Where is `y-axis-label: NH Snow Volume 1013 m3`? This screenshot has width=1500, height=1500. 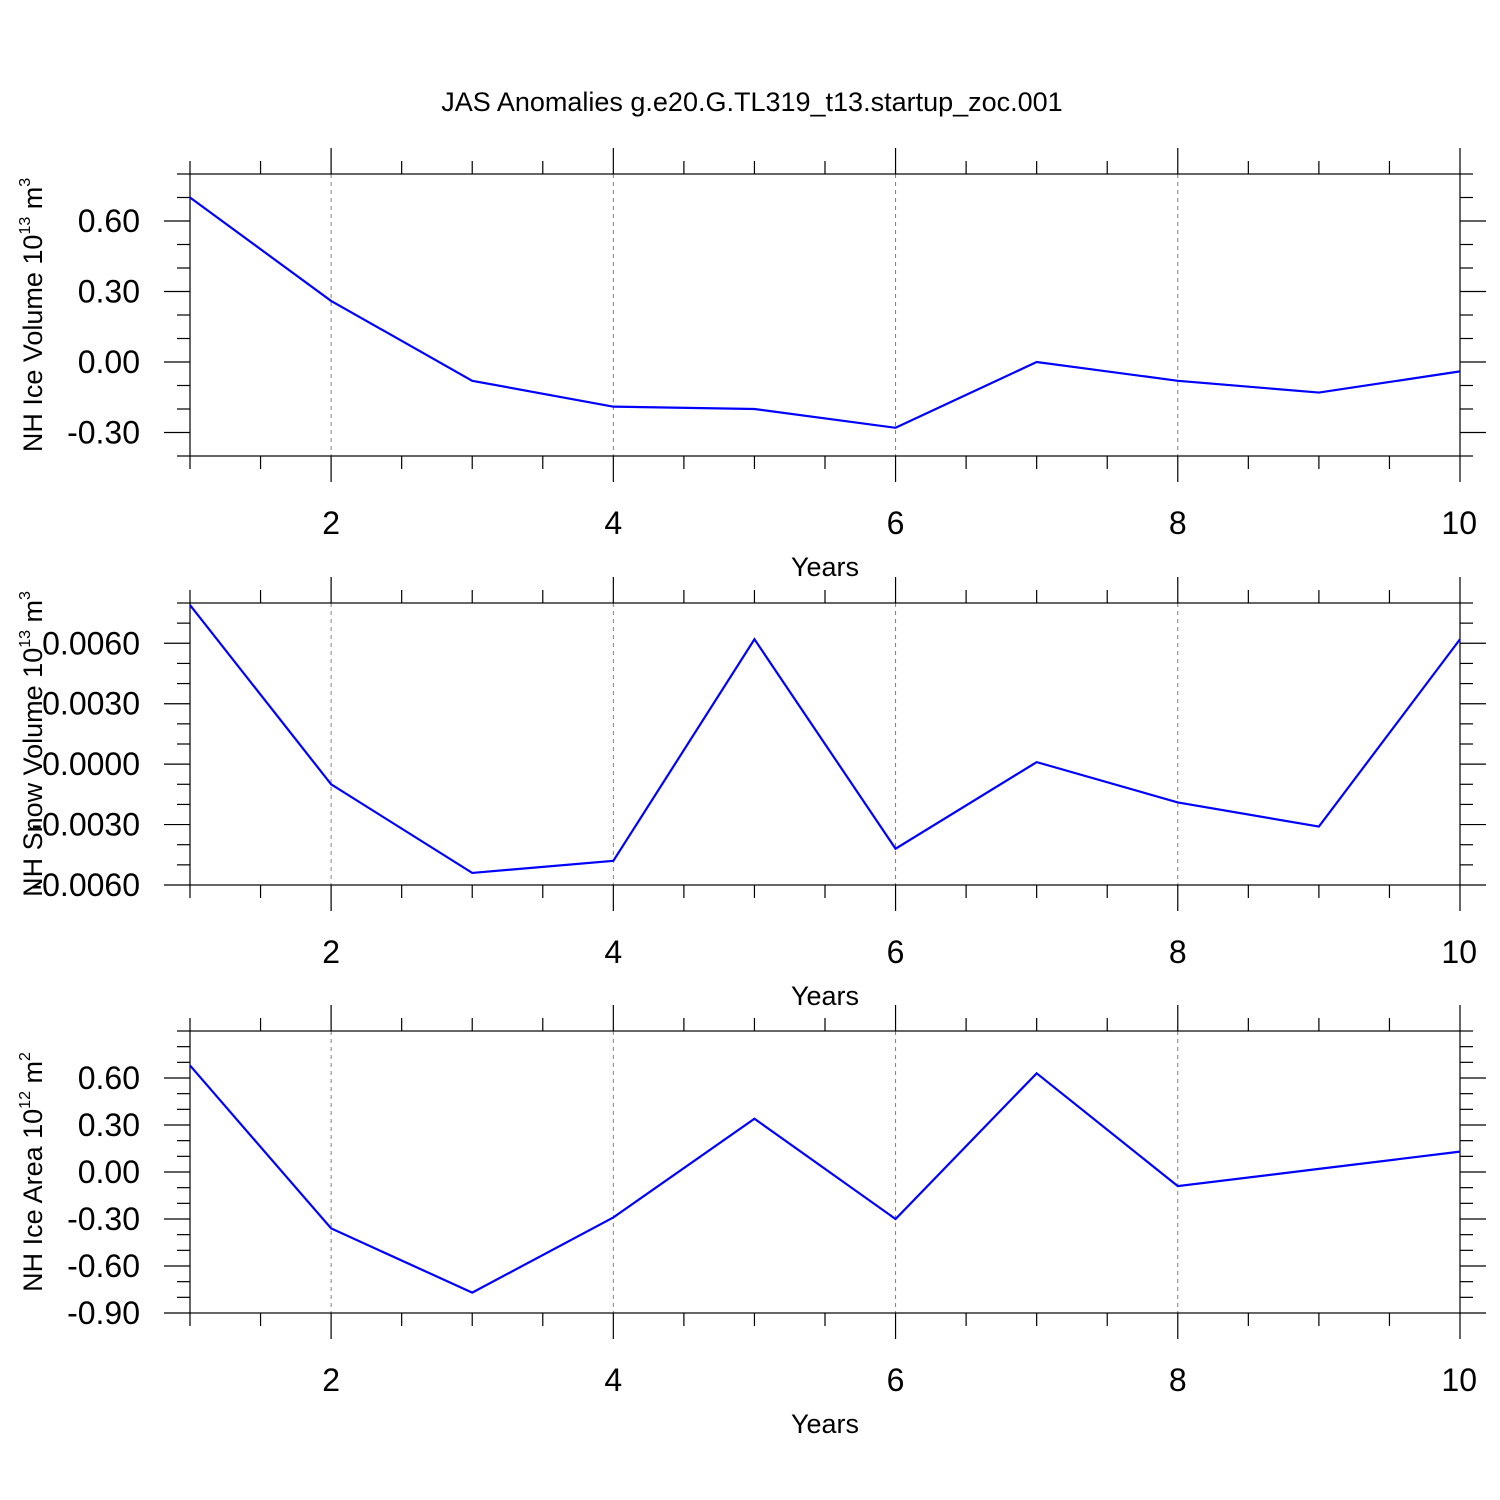
y-axis-label: NH Snow Volume 1013 m3 is located at coordinates (32, 744).